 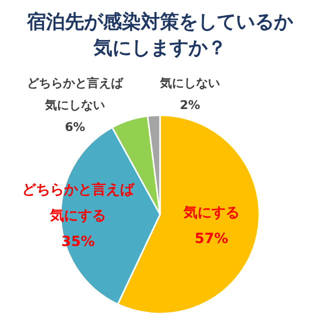 I want to click on data-label: 2%, so click(x=190, y=105).